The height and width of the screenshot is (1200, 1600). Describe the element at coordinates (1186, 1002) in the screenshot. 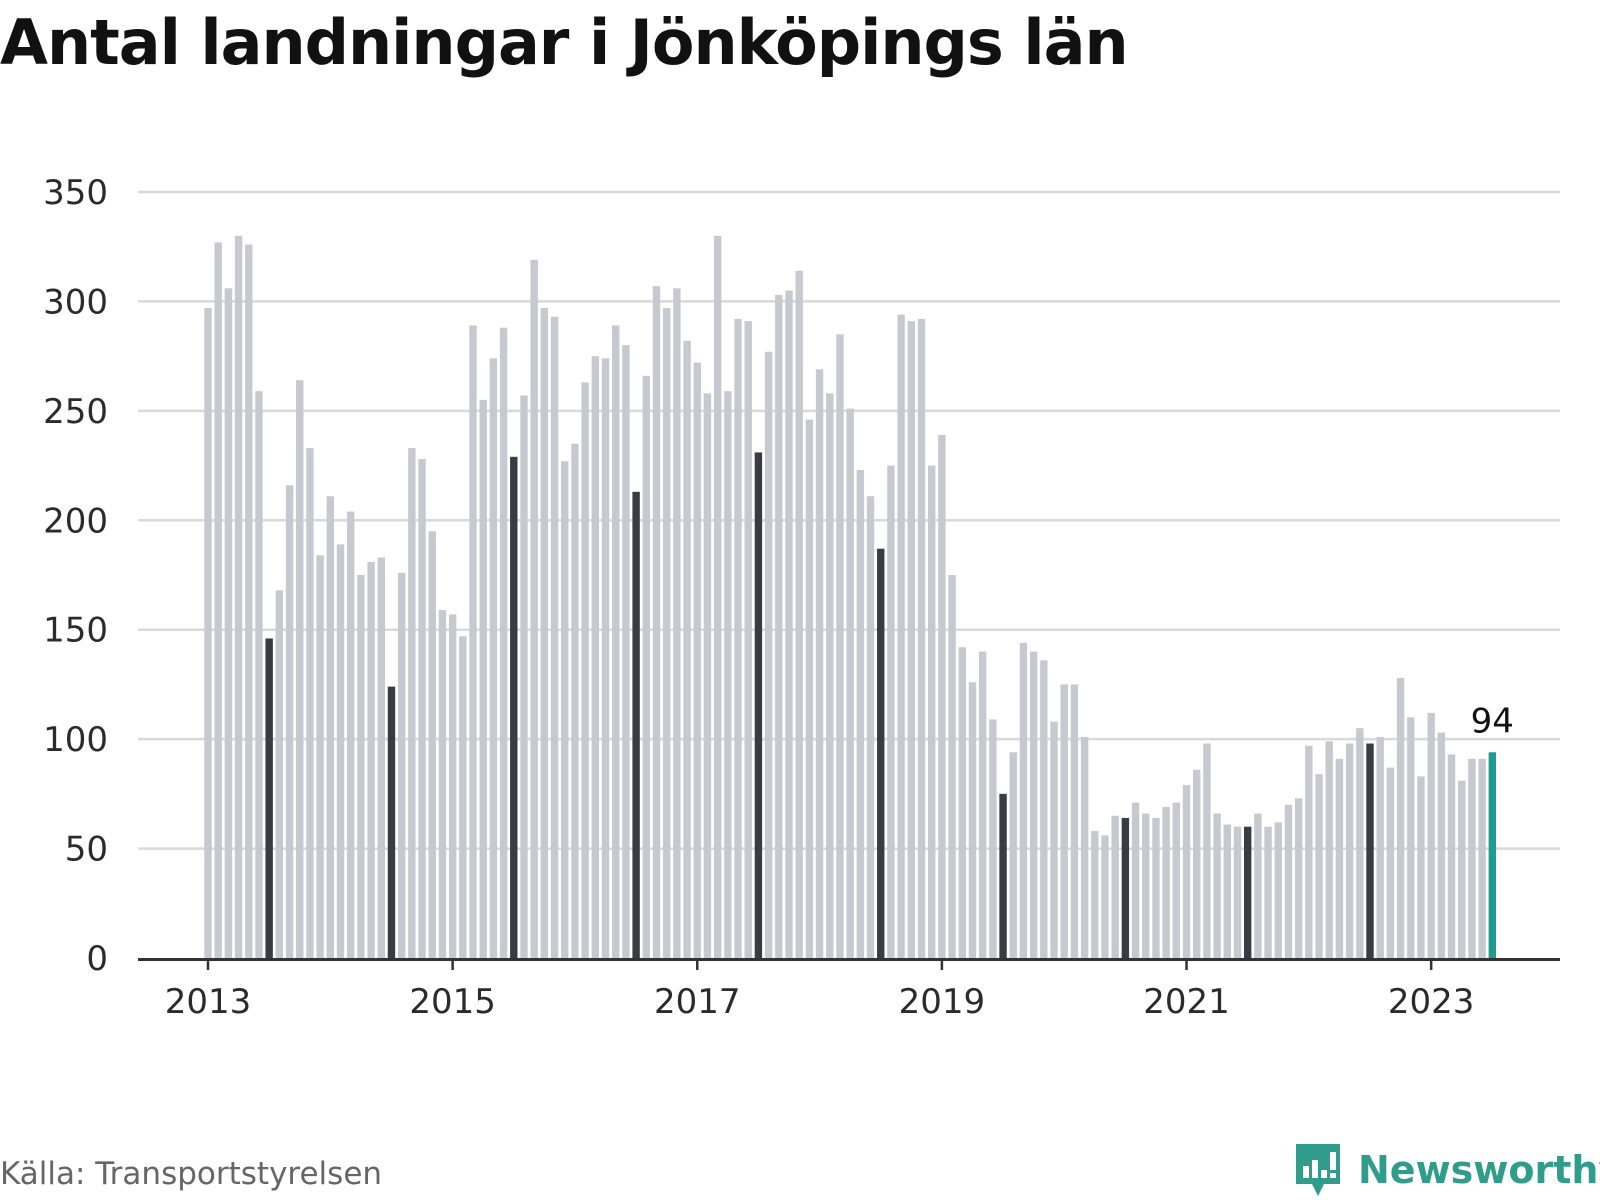

I see `x-tick-label: 2021` at that location.